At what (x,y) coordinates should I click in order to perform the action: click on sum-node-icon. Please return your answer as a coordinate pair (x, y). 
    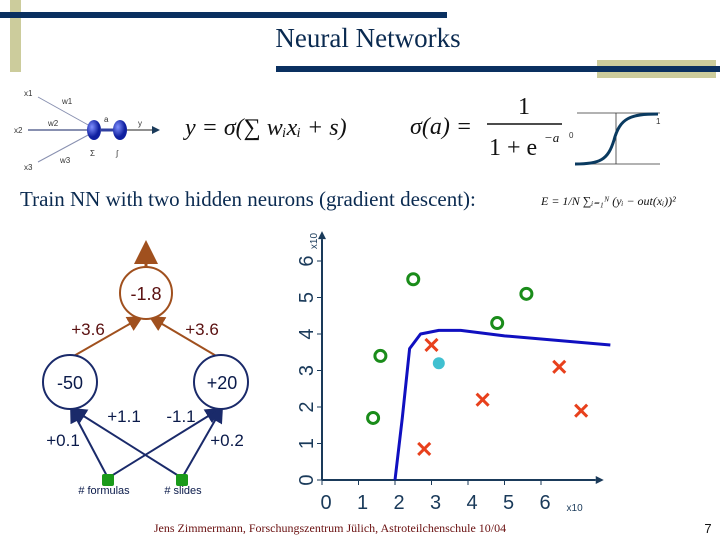
    Looking at the image, I should click on (94, 130).